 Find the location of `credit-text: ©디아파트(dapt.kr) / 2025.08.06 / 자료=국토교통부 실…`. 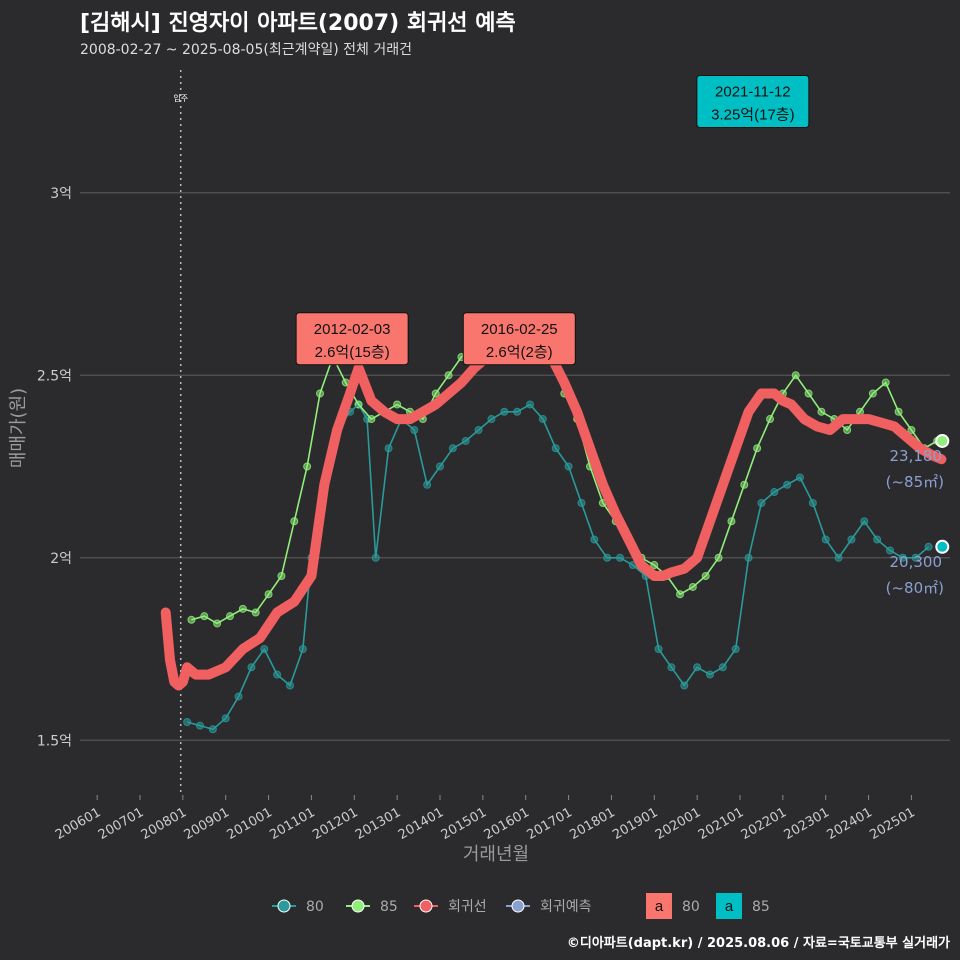

credit-text: ©디아파트(dapt.kr) / 2025.08.06 / 자료=국토교통부 실… is located at coordinates (758, 943).